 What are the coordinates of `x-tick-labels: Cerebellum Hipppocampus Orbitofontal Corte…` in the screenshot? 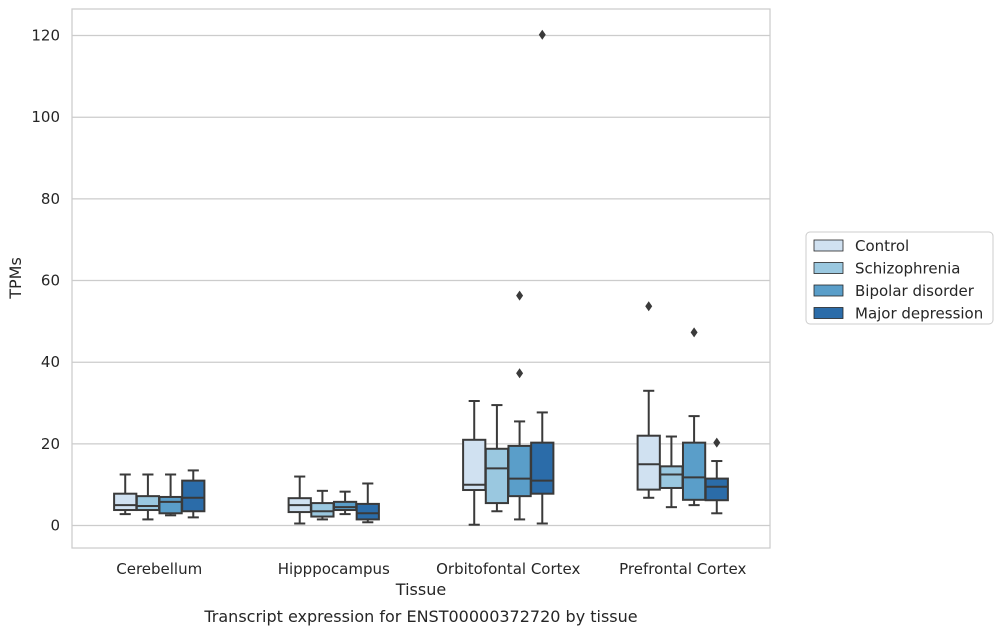 It's located at (431, 569).